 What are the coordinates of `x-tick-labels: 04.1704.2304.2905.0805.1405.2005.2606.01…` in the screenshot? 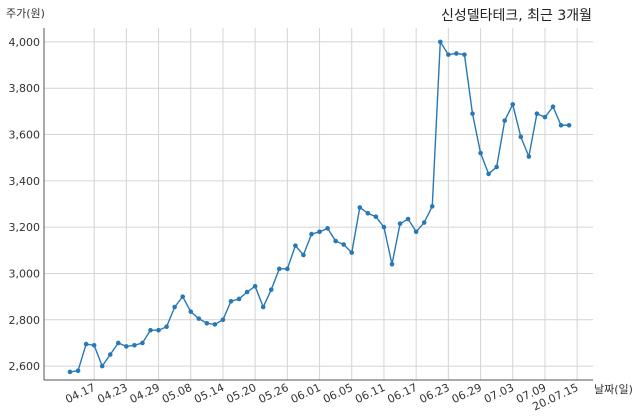 It's located at (321, 397).